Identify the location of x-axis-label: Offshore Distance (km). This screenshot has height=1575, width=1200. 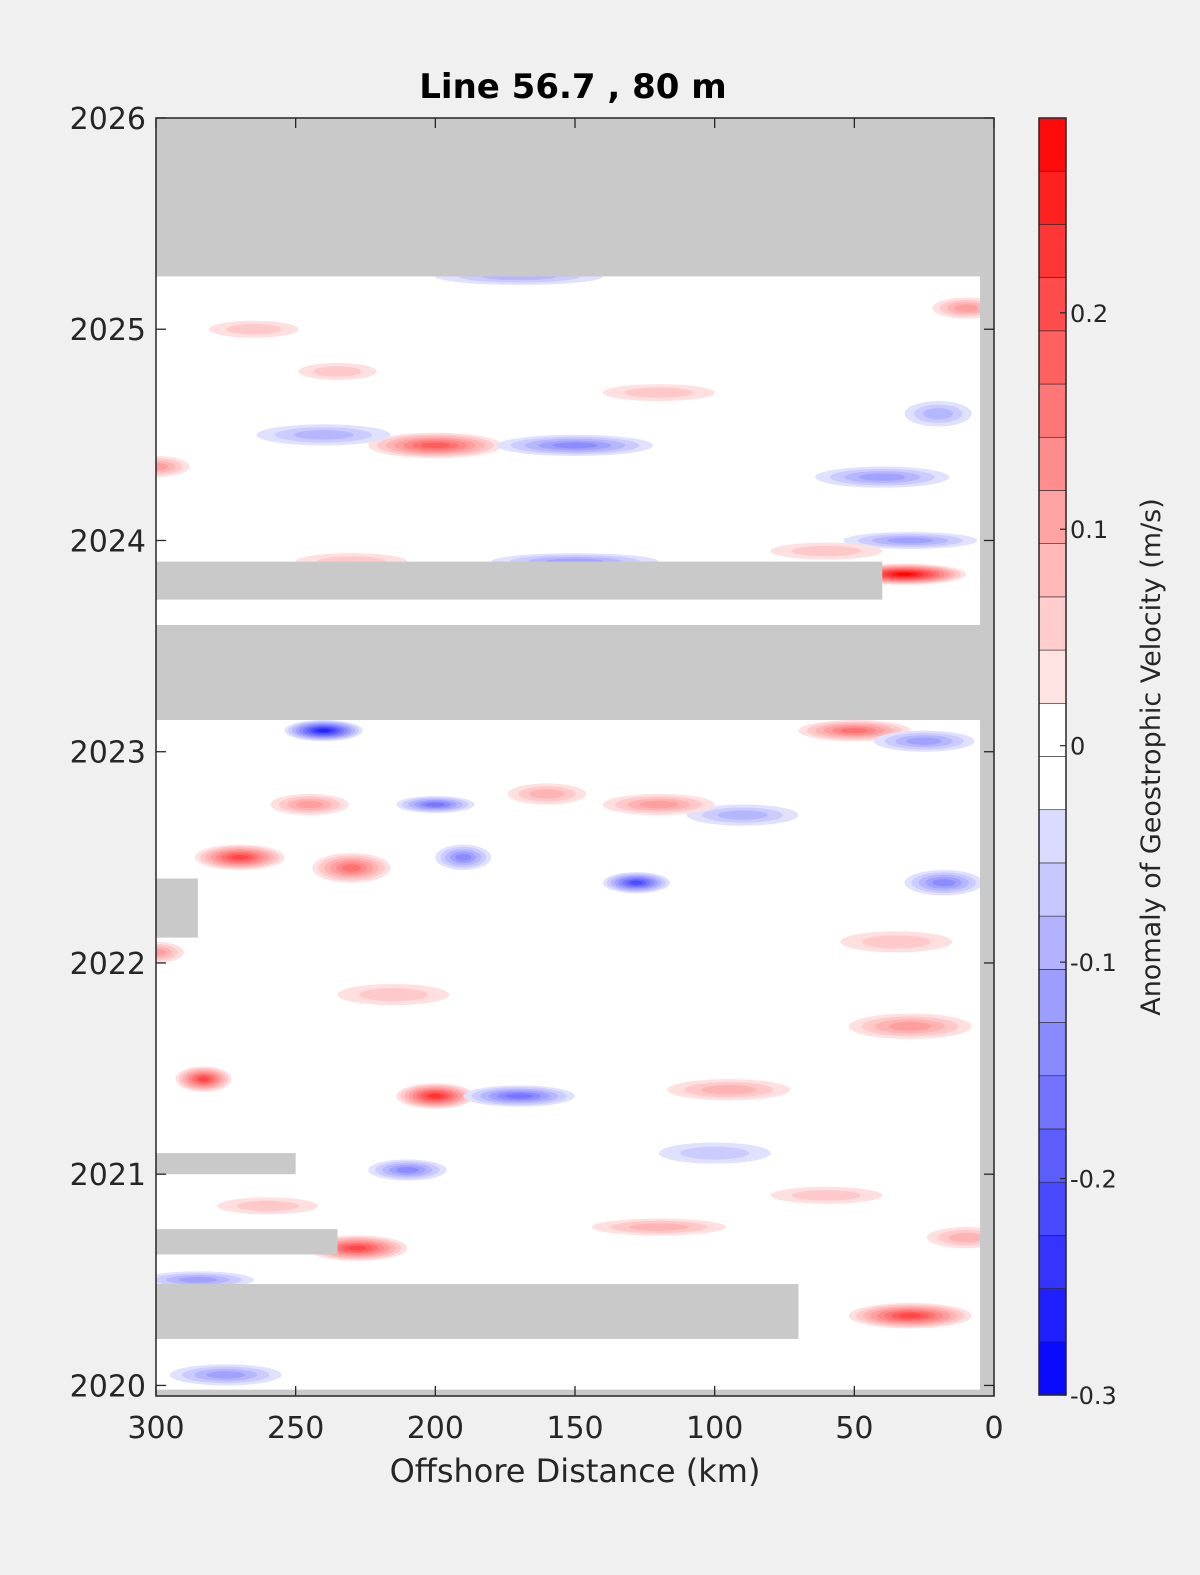
(575, 1471).